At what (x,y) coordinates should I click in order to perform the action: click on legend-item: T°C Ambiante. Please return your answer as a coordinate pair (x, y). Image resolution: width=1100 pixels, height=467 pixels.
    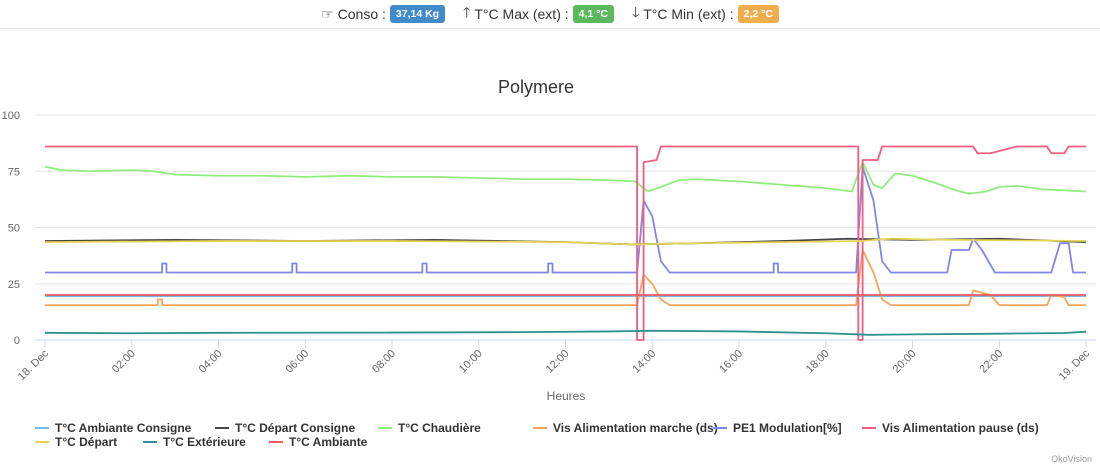
    Looking at the image, I should click on (328, 442).